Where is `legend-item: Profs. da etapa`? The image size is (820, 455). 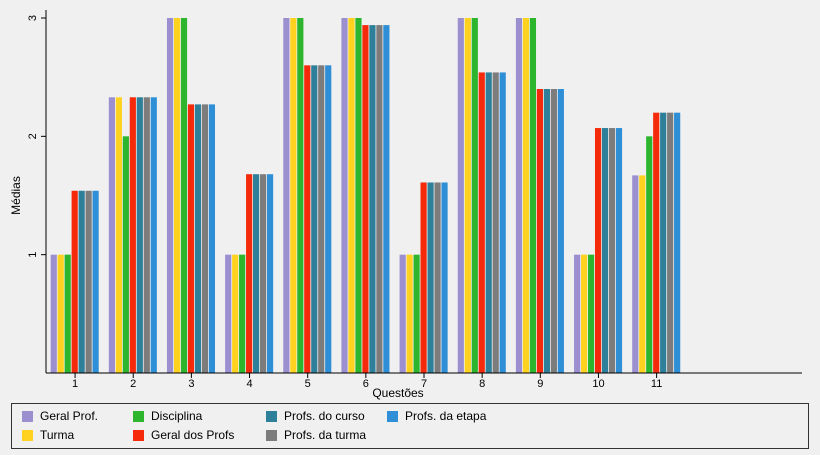
legend-item: Profs. da etapa is located at coordinates (436, 416).